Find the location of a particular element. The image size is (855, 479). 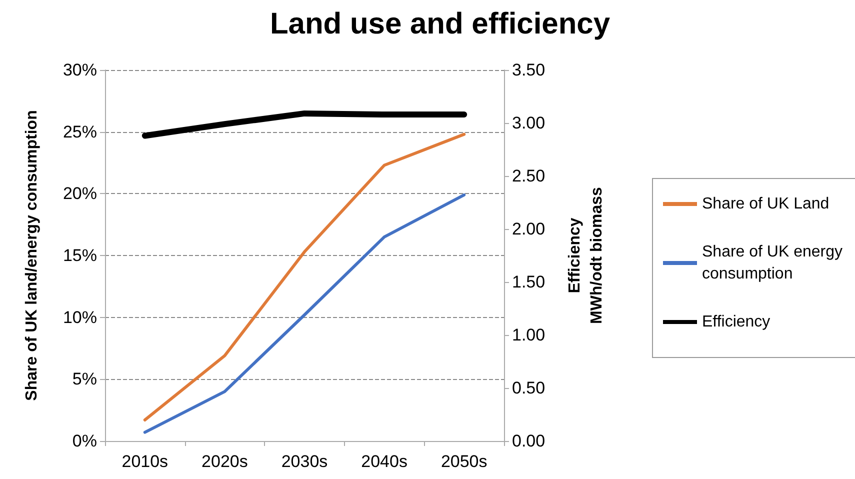

y-tick-label: 10% is located at coordinates (79, 317).